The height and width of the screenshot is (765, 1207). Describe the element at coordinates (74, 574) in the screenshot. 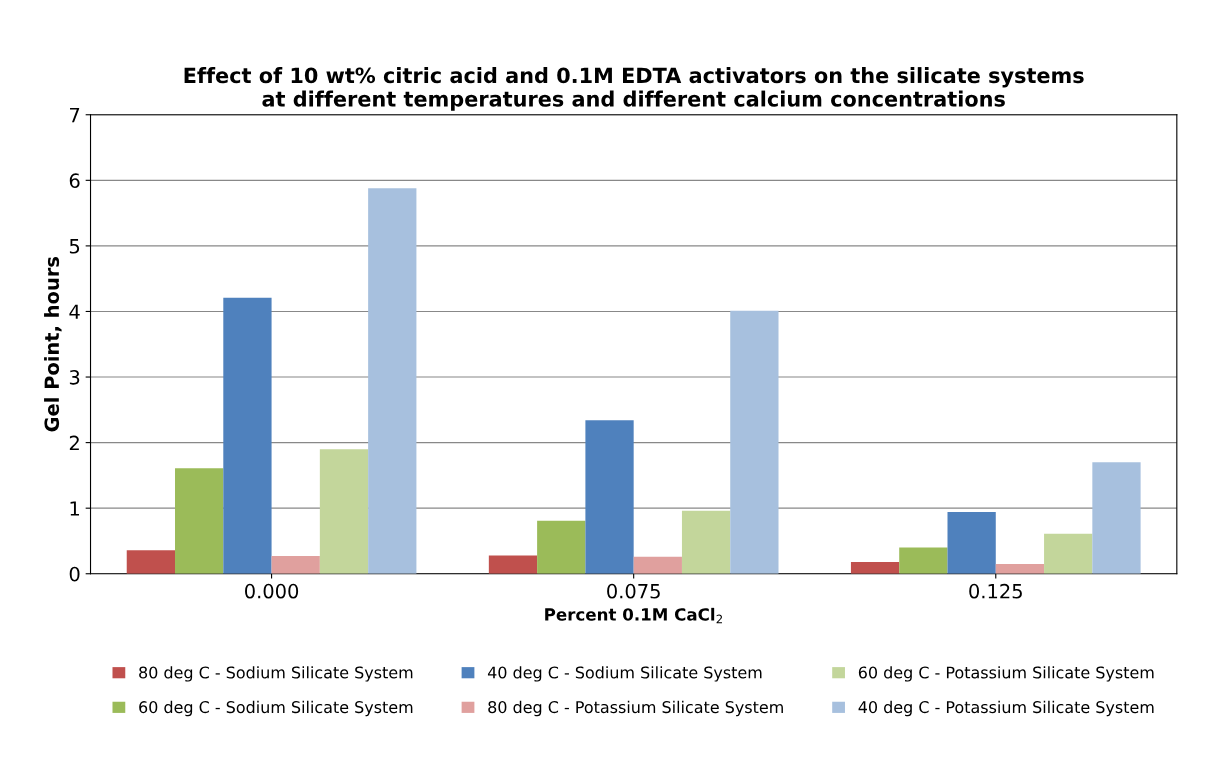

I see `y-tick-label: 0` at that location.